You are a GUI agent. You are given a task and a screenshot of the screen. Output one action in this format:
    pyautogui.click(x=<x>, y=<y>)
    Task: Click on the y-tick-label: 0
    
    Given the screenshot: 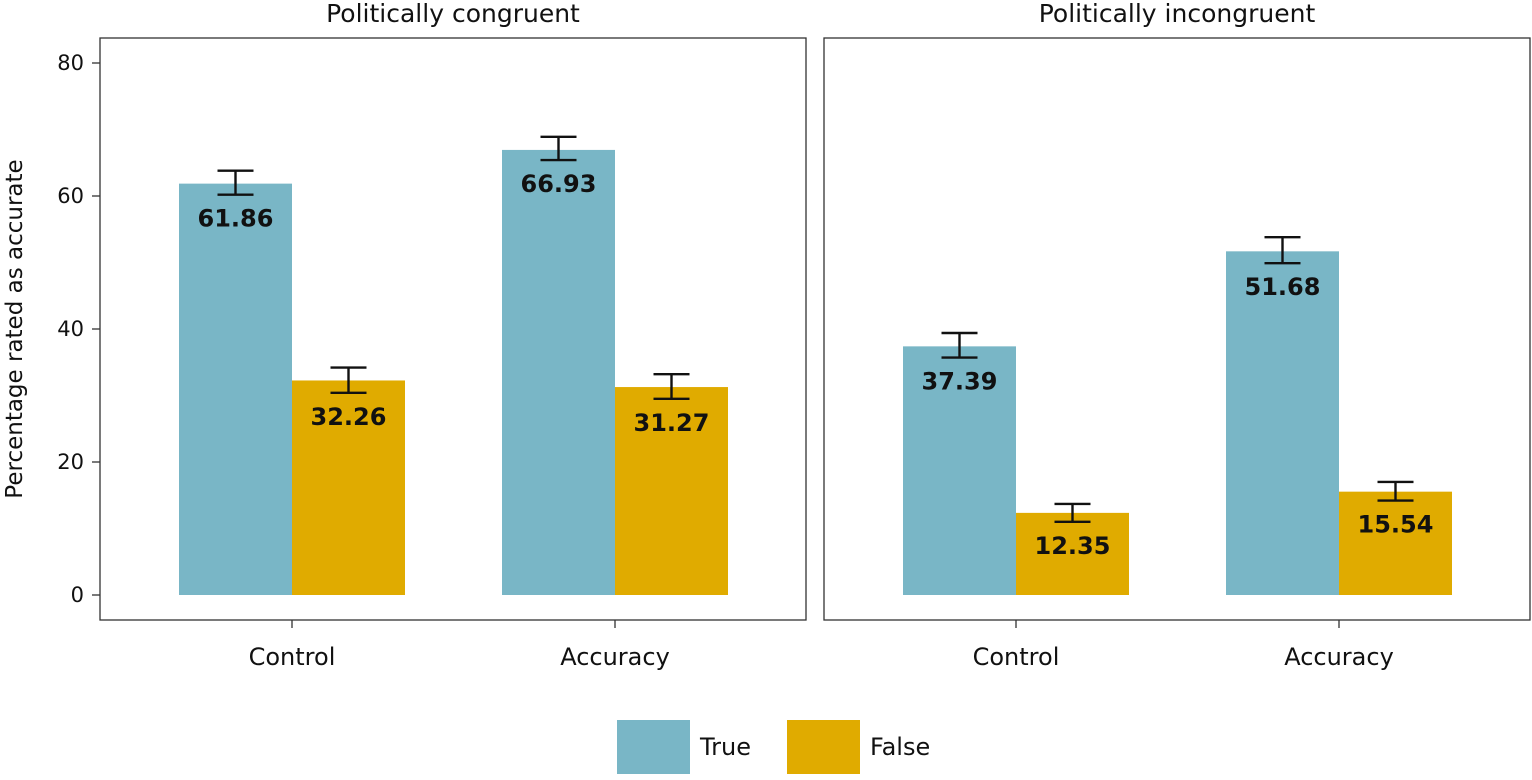 What is the action you would take?
    pyautogui.click(x=77, y=595)
    